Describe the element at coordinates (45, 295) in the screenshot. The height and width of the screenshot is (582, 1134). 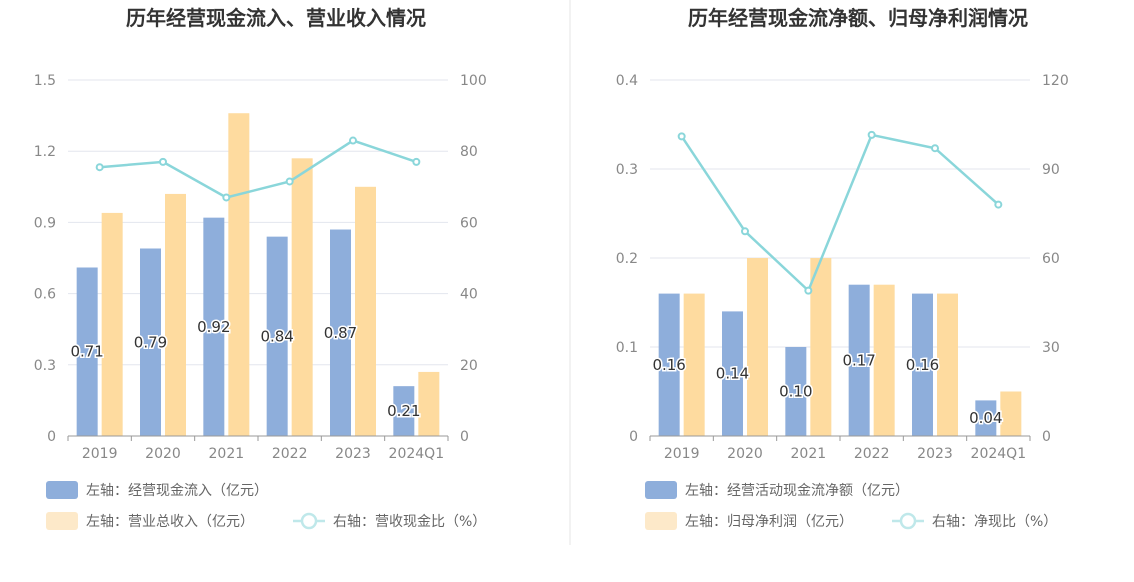
I see `left-axis-tick-label: 0.6` at that location.